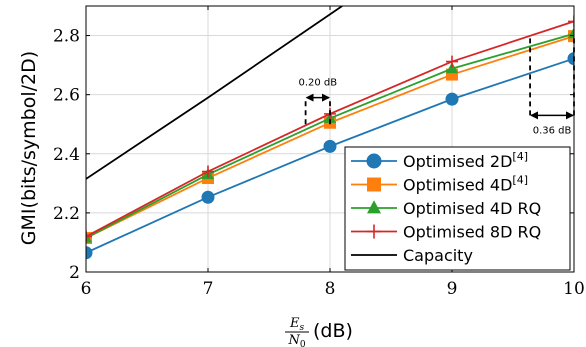 The width and height of the screenshot is (586, 347). I want to click on y-tick-label-2: 2.4, so click(66, 155).